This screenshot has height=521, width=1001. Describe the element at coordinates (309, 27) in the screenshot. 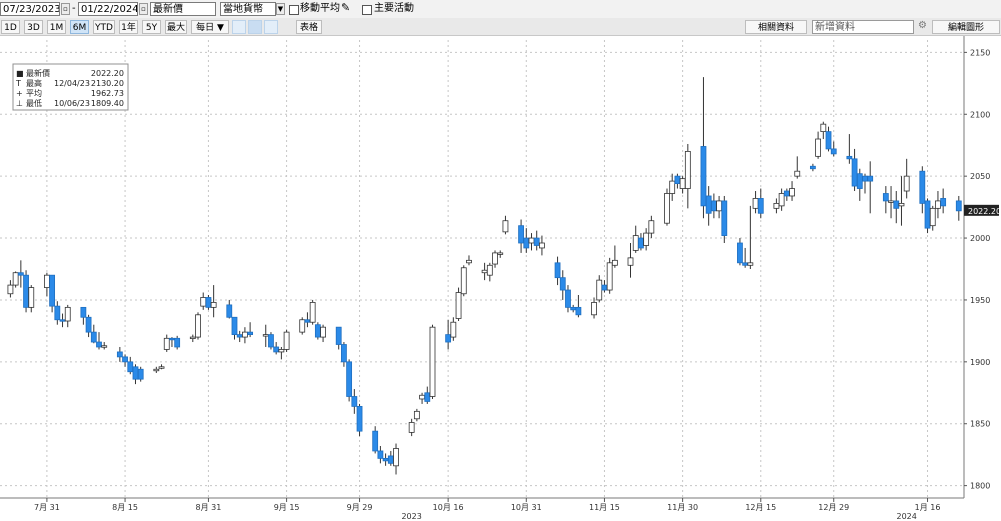

I see `table-button: 表格` at that location.